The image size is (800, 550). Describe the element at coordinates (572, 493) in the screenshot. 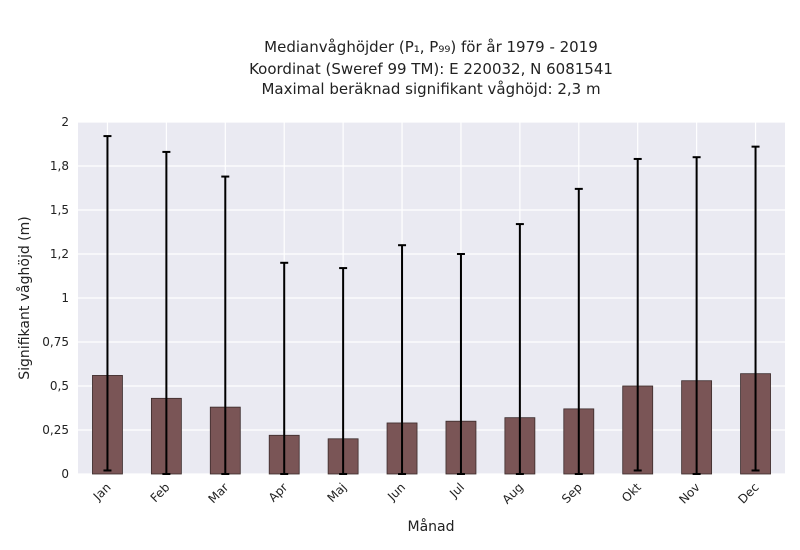

I see `x-tick-label-sep: Sep` at that location.